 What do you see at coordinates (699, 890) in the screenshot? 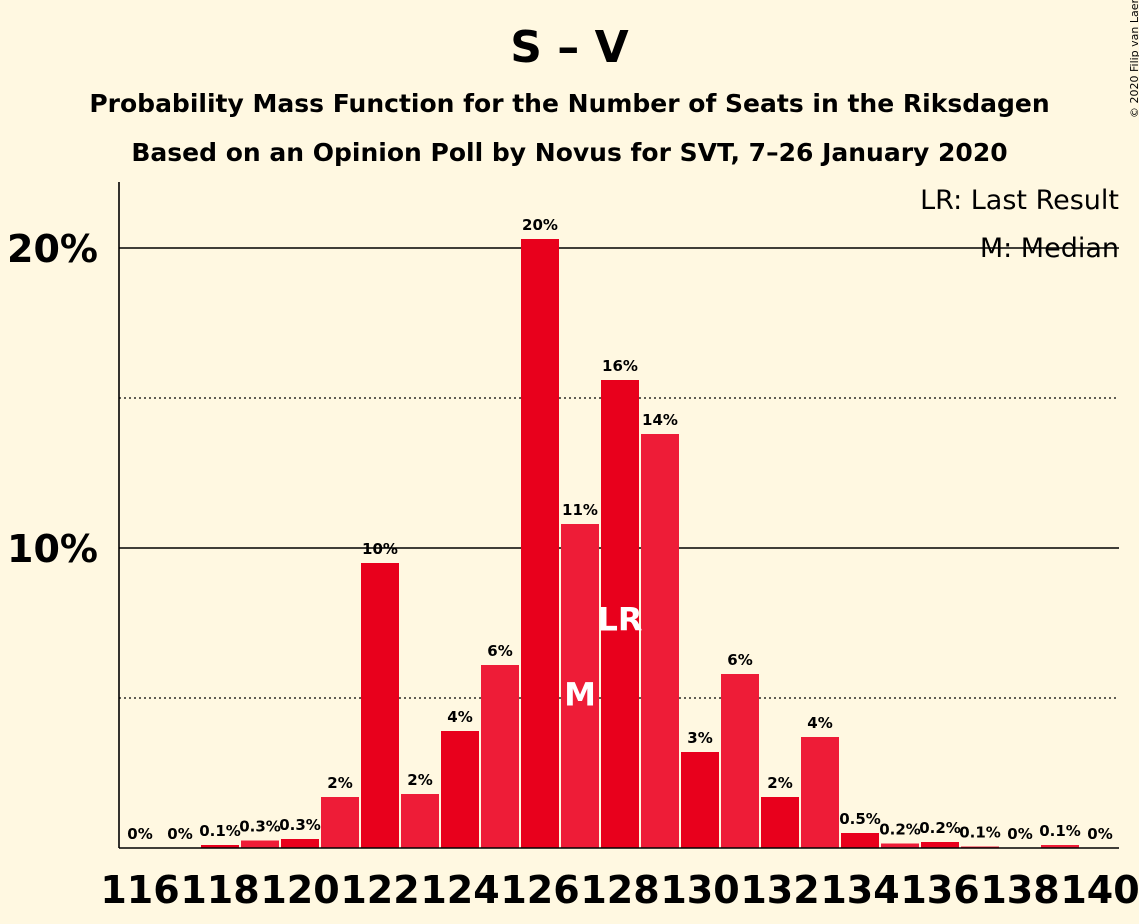
I see `x-tick-label: 130` at bounding box center [699, 890].